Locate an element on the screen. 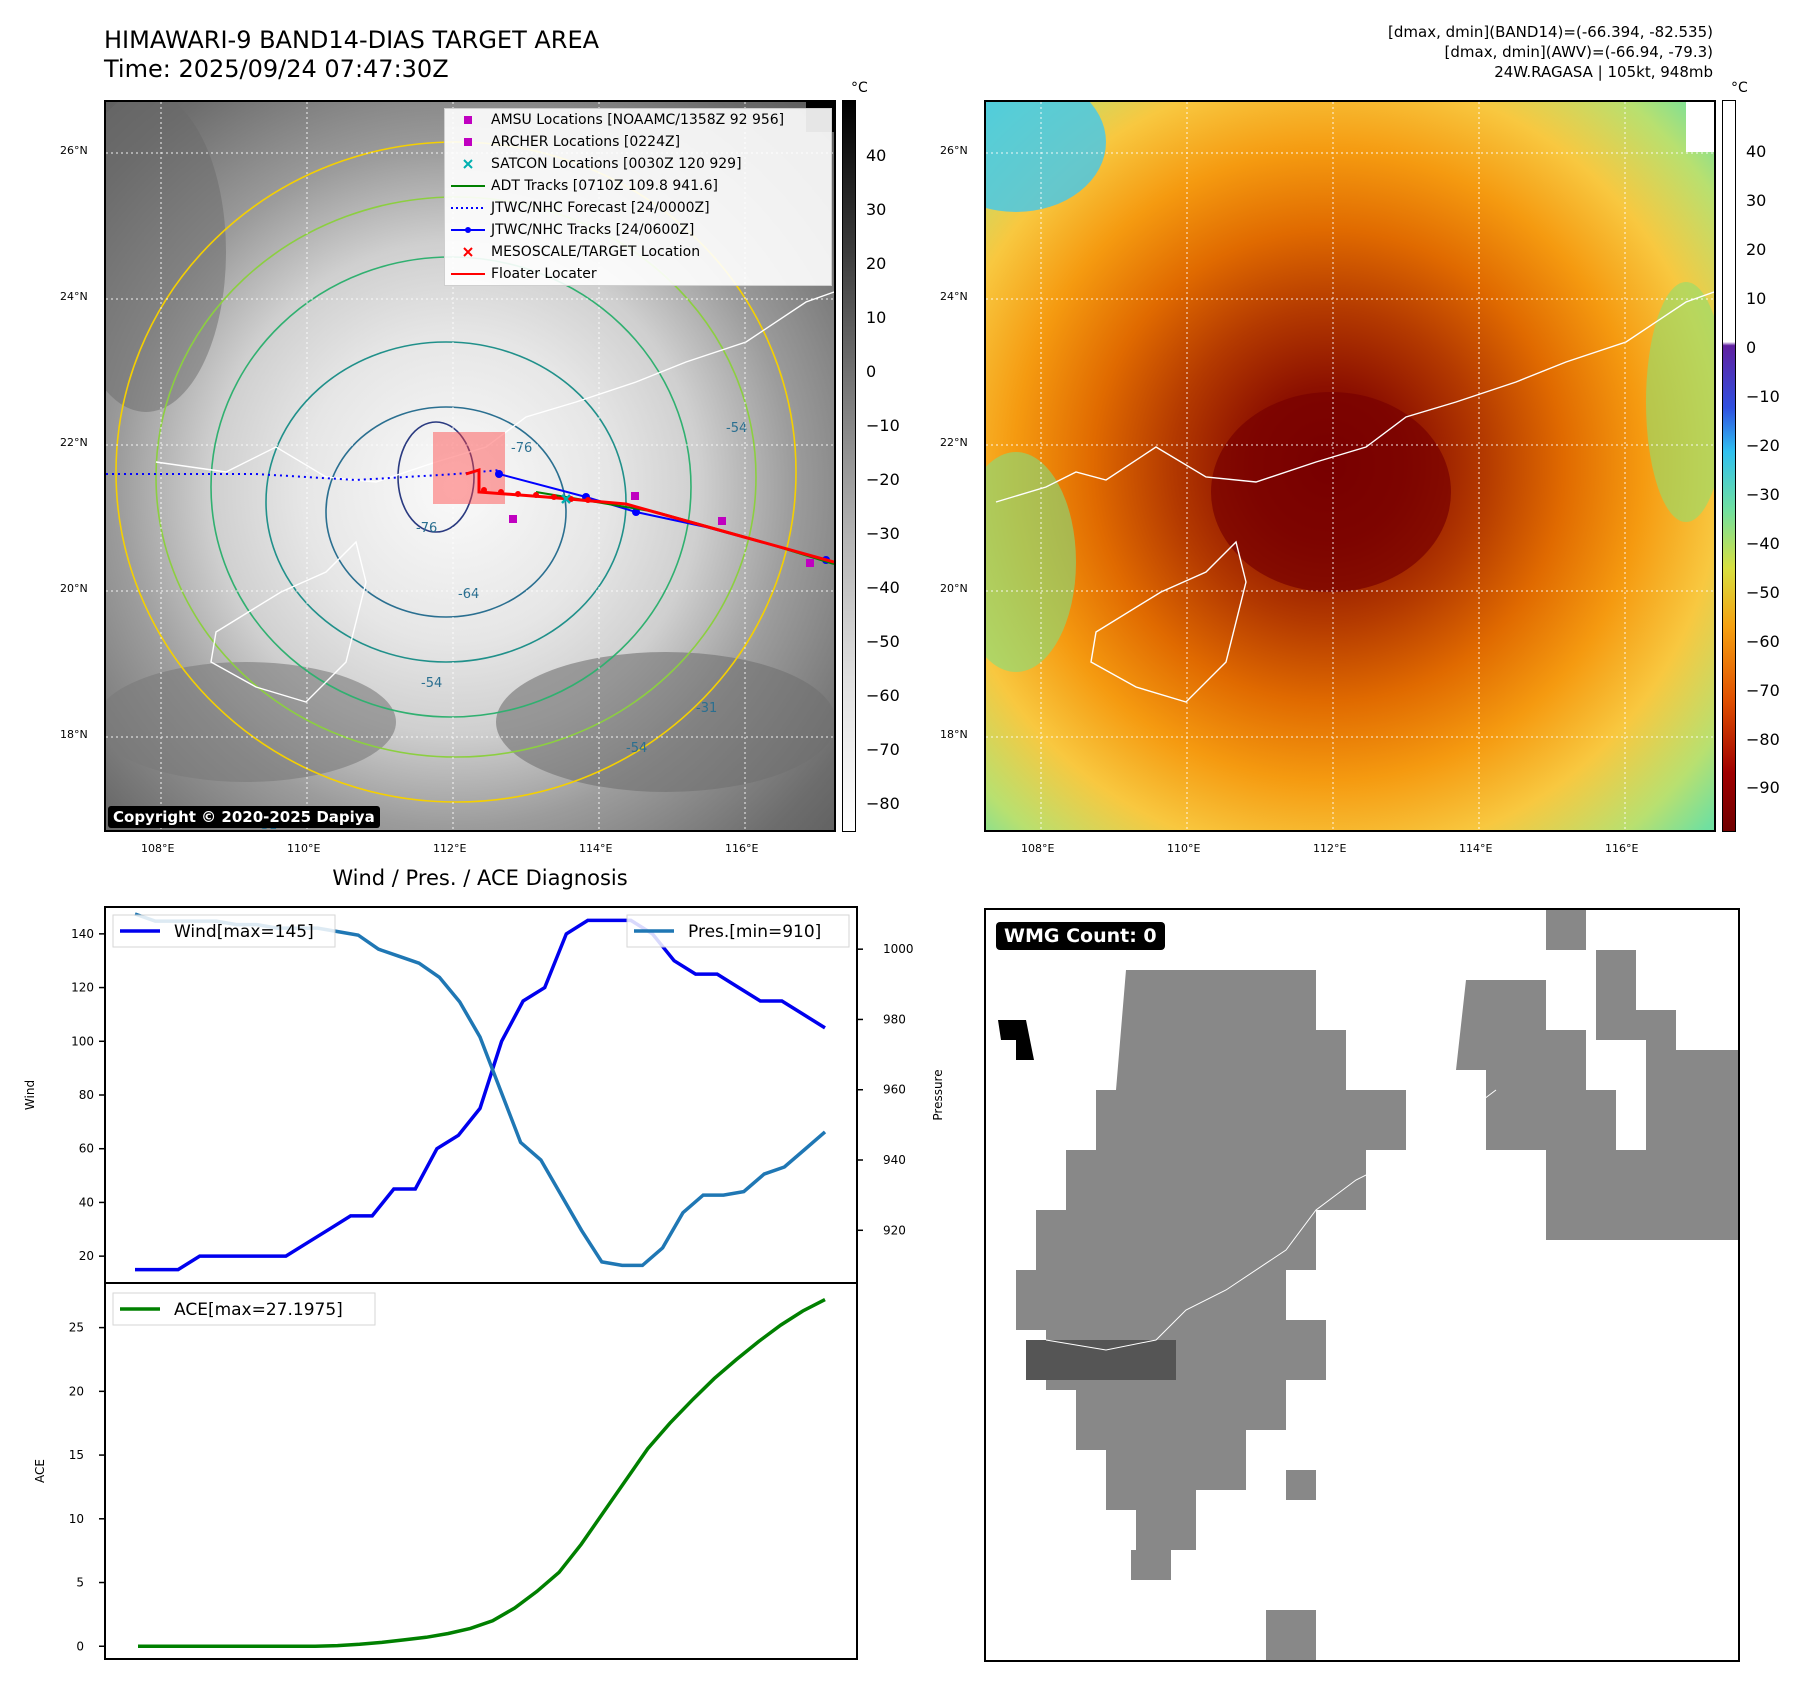  legend-label: ADT Tracks [0710Z 109.8 941.6] is located at coordinates (604, 186).